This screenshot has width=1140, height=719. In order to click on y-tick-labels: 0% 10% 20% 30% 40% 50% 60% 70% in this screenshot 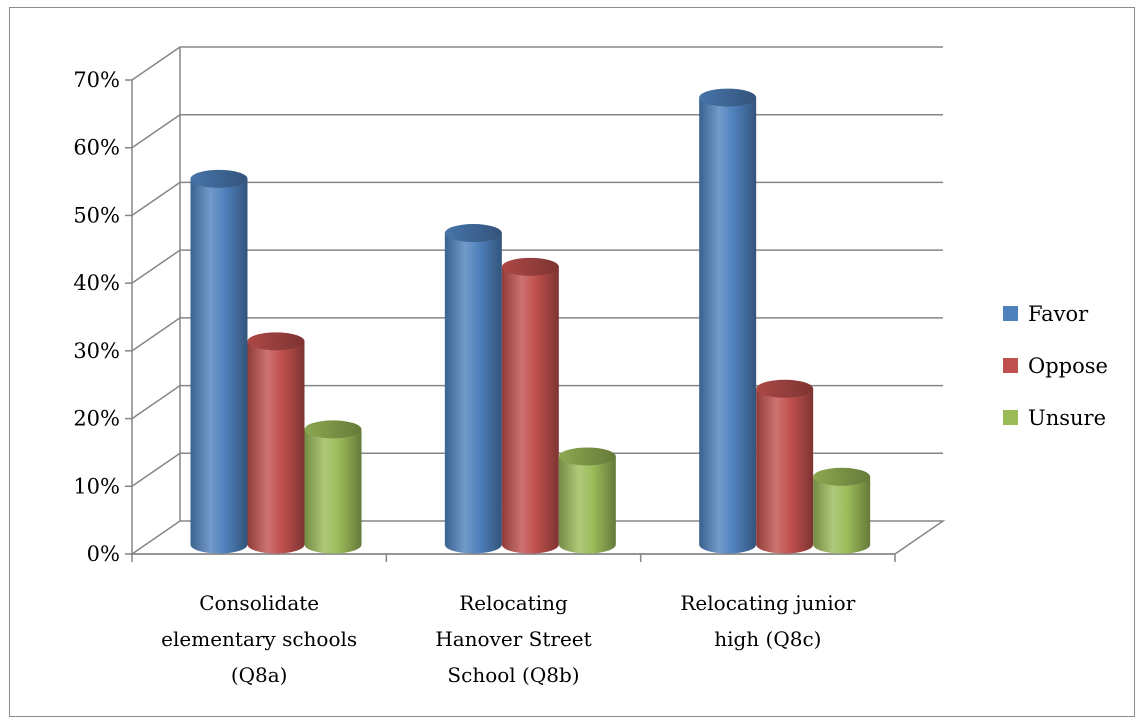, I will do `click(96, 317)`.